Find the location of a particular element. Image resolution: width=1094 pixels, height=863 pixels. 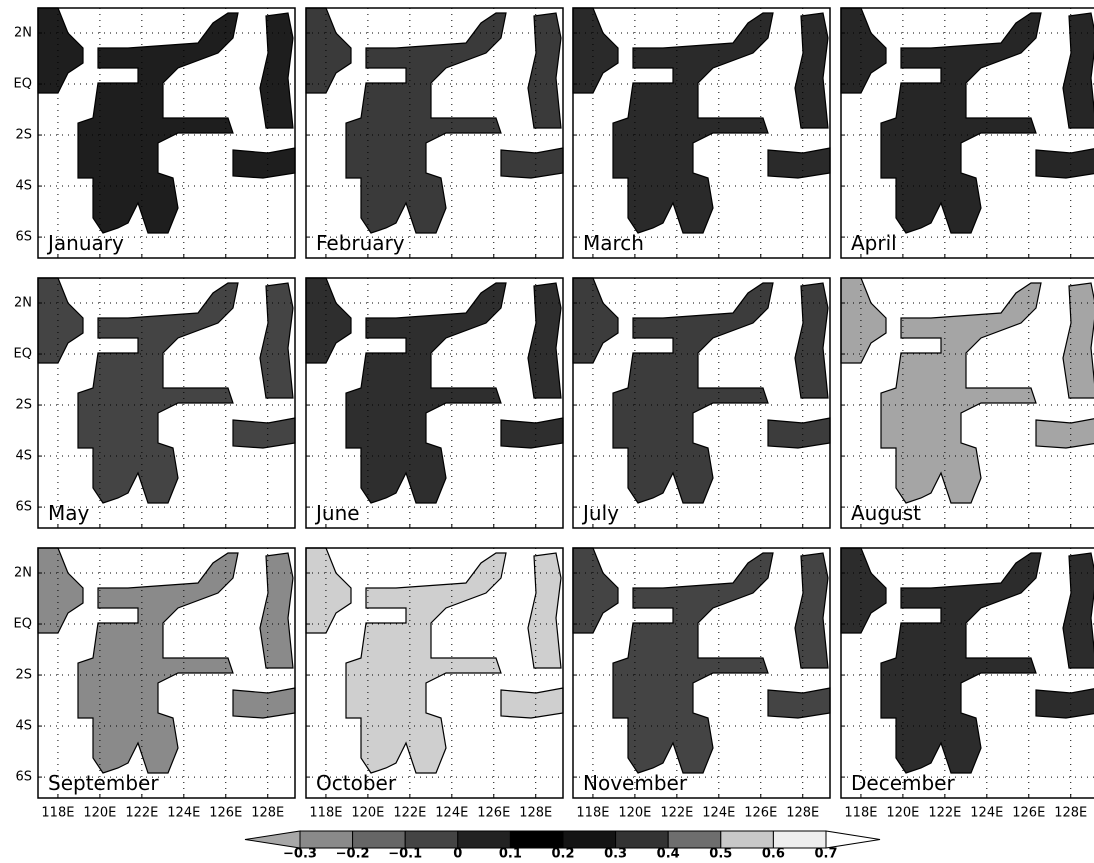

map-panel: January is located at coordinates (166, 133).